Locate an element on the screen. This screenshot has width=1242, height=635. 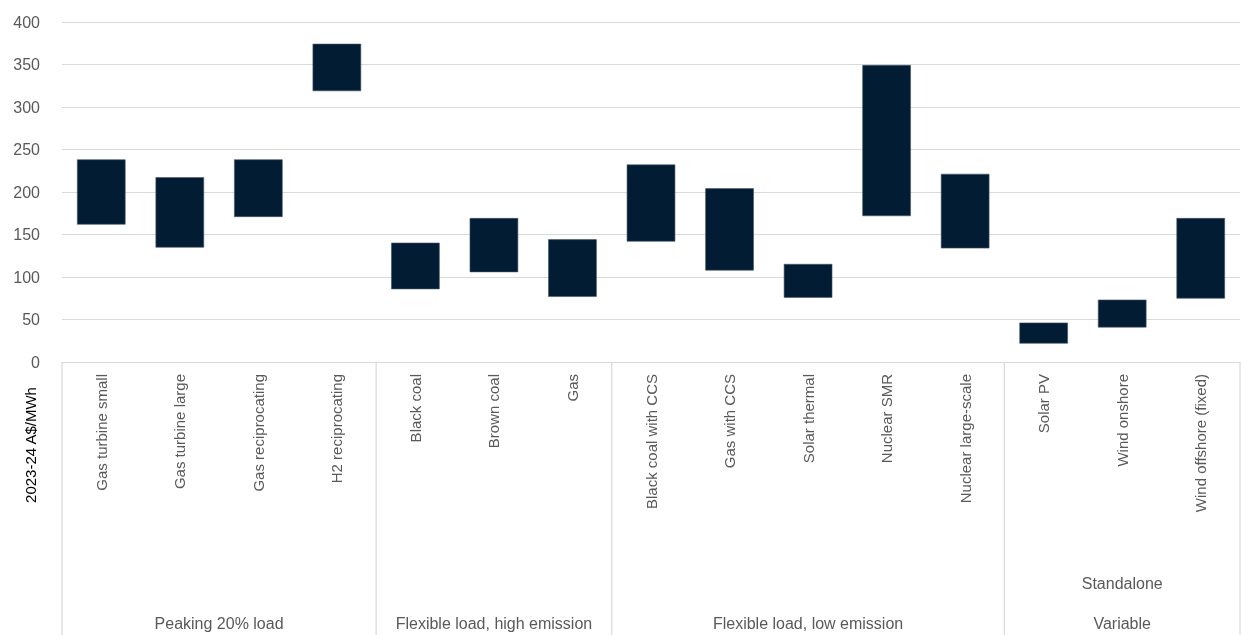
y-tick-label: 250 is located at coordinates (27, 149).